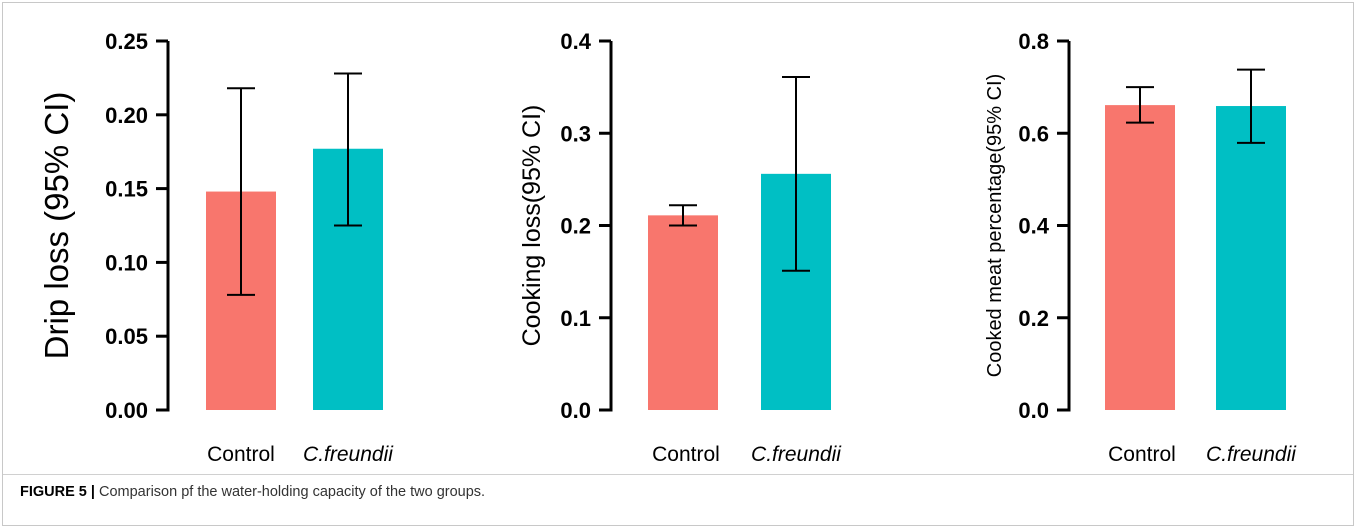 The width and height of the screenshot is (1360, 531). I want to click on y-tick-label: 0.3, so click(575, 133).